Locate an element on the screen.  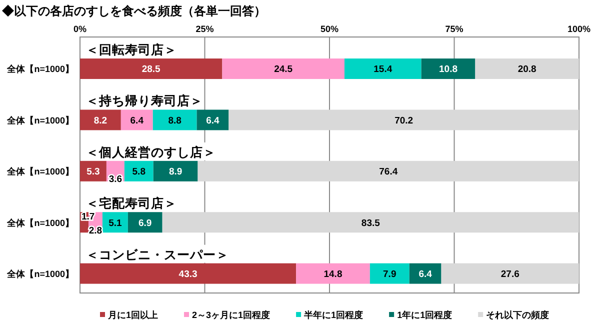
x-tick-label: 0% is located at coordinates (80, 29).